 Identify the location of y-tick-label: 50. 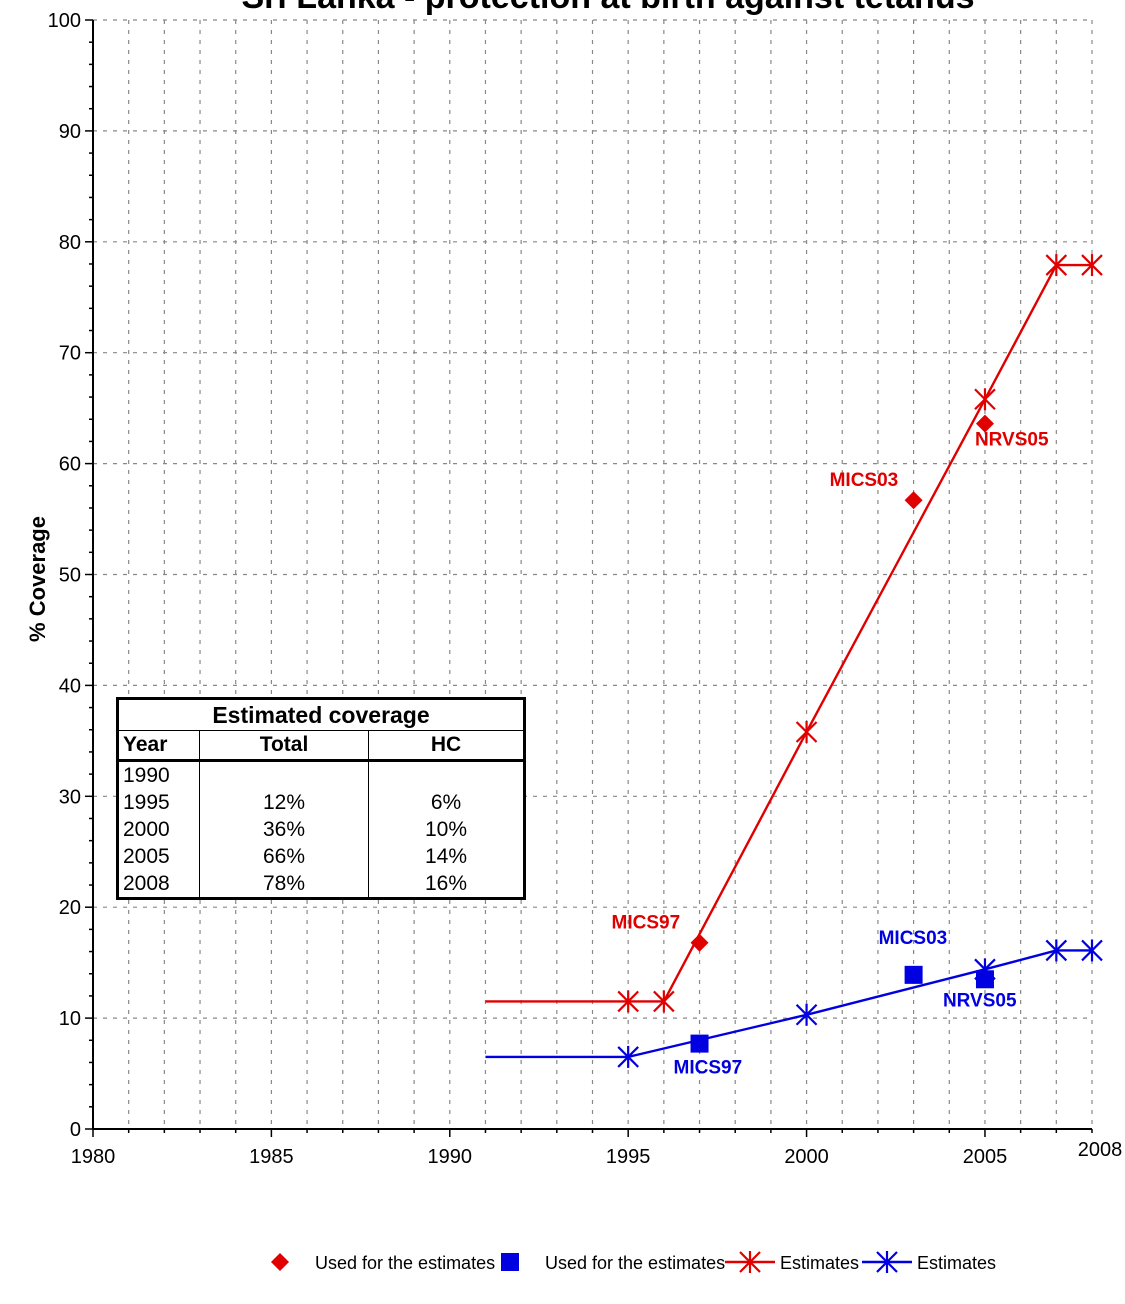
(70, 576).